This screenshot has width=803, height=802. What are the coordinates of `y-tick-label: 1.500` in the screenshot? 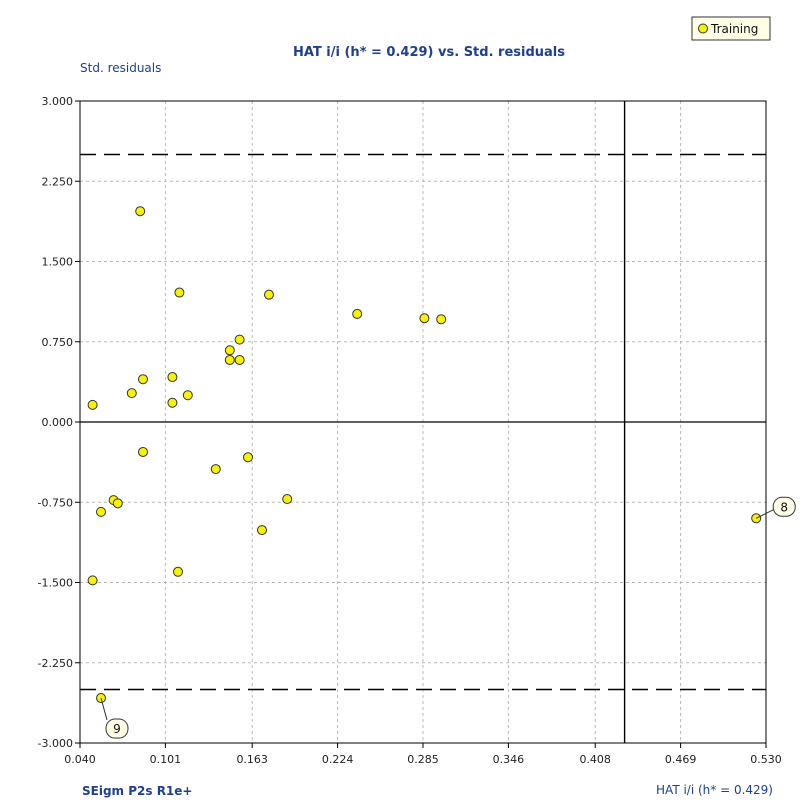 It's located at (58, 262).